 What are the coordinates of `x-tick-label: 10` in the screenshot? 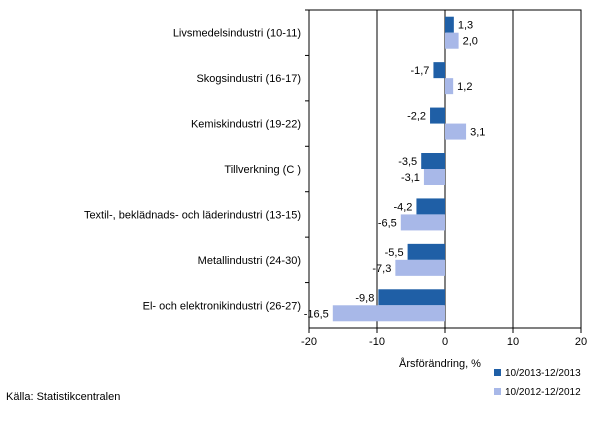 It's located at (513, 342).